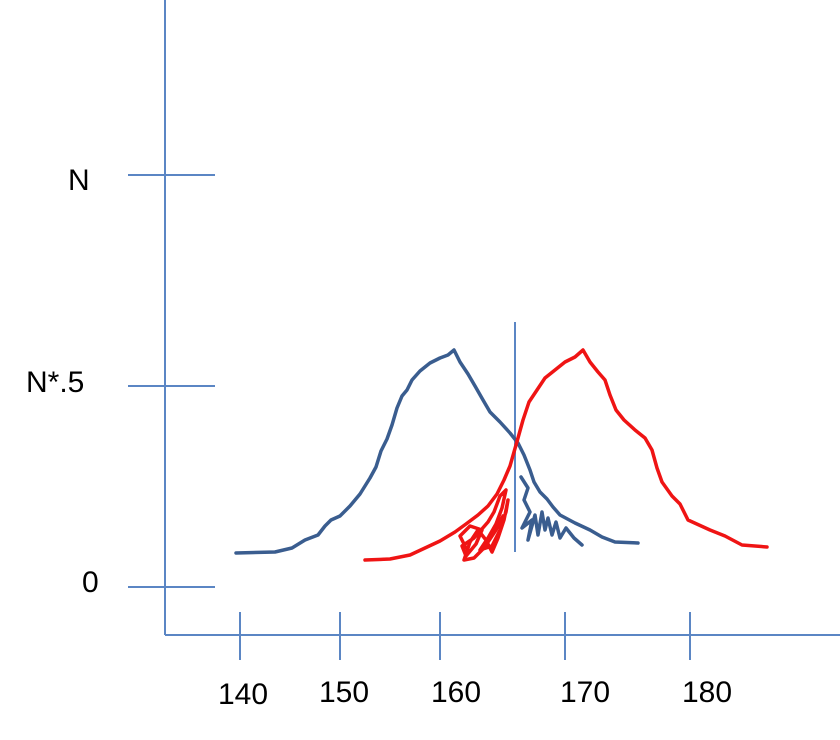 This screenshot has width=840, height=740. Describe the element at coordinates (243, 694) in the screenshot. I see `x-label-140: 140` at that location.